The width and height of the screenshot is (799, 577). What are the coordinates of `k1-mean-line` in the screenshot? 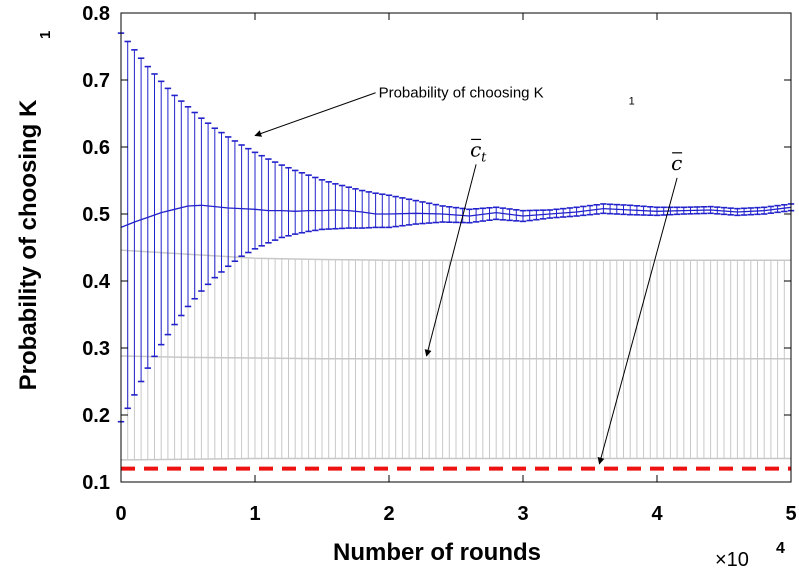 It's located at (456, 216).